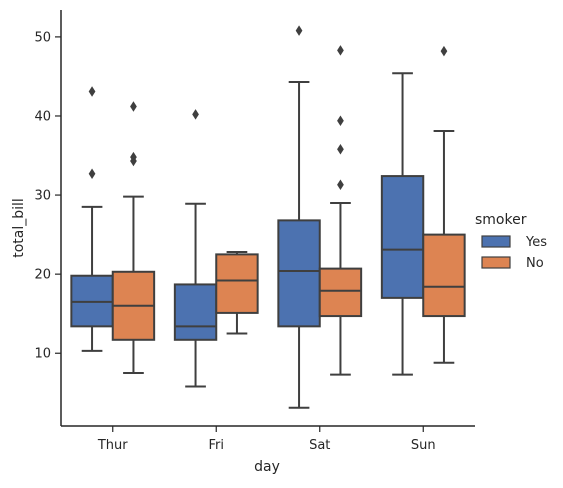 The image size is (563, 488). What do you see at coordinates (496, 241) in the screenshot?
I see `legend-swatch-yes` at bounding box center [496, 241].